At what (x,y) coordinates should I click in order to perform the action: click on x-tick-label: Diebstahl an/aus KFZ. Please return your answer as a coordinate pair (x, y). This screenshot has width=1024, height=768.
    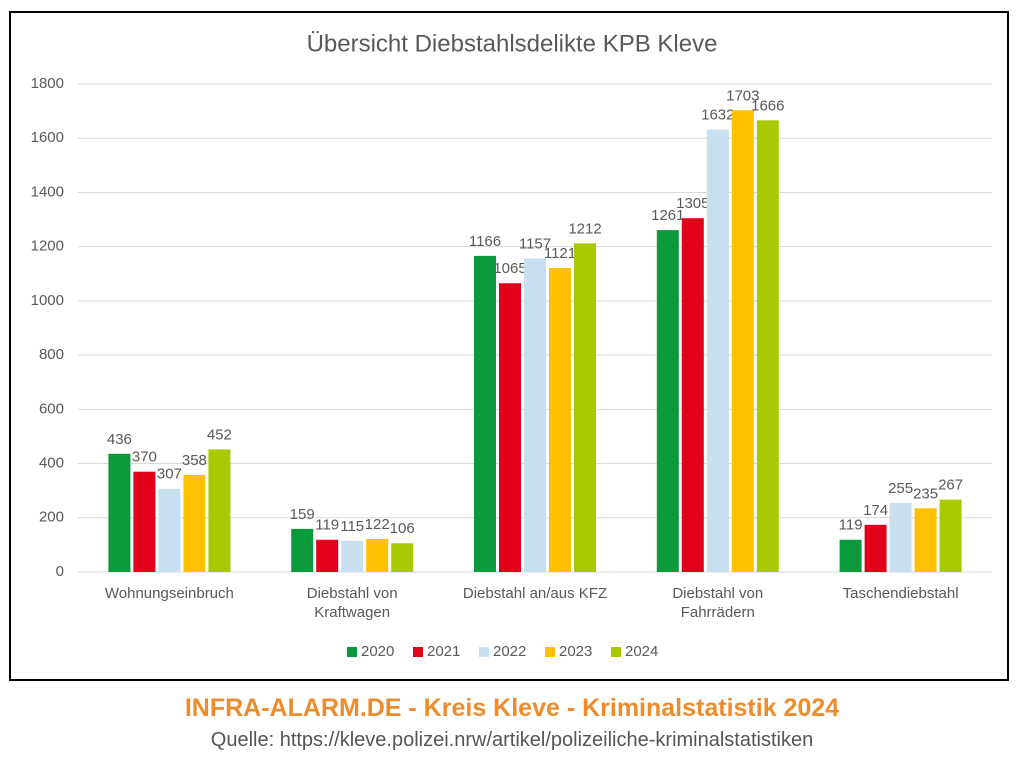
    Looking at the image, I should click on (535, 593).